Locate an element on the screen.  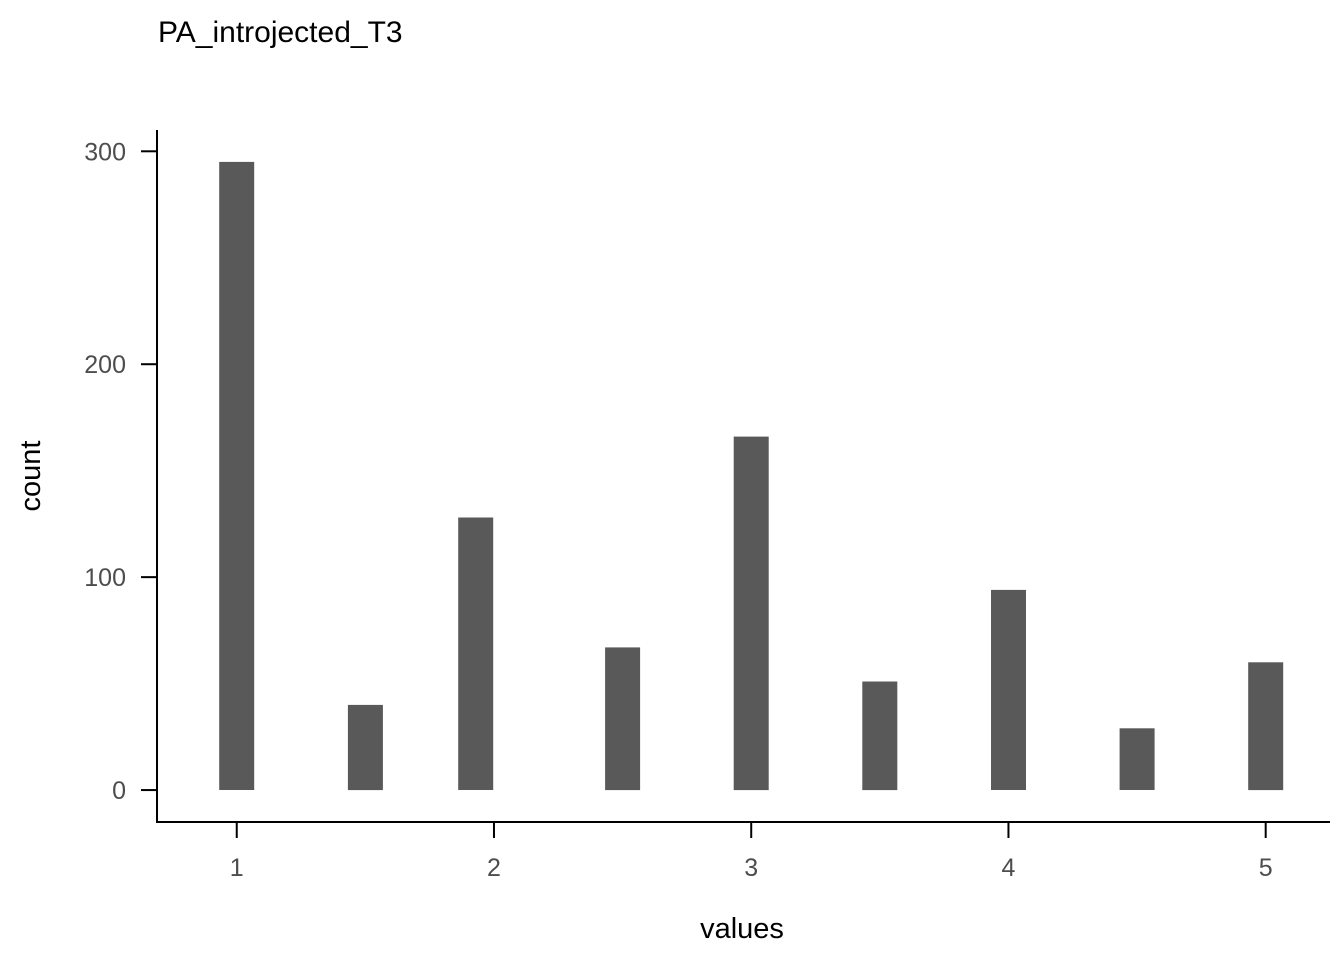
x-tick-label: 2 is located at coordinates (494, 868).